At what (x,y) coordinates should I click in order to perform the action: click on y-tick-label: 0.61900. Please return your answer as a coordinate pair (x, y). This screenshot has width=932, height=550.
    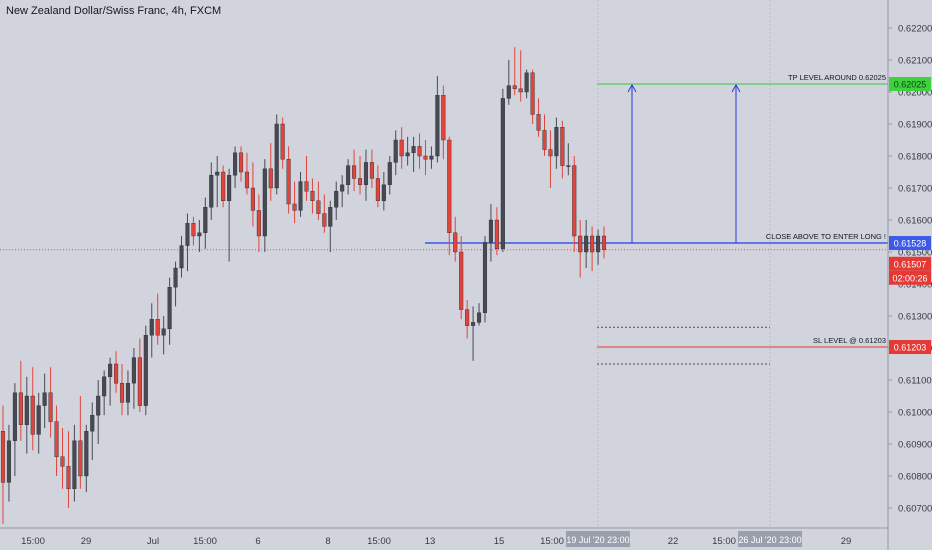
    Looking at the image, I should click on (915, 125).